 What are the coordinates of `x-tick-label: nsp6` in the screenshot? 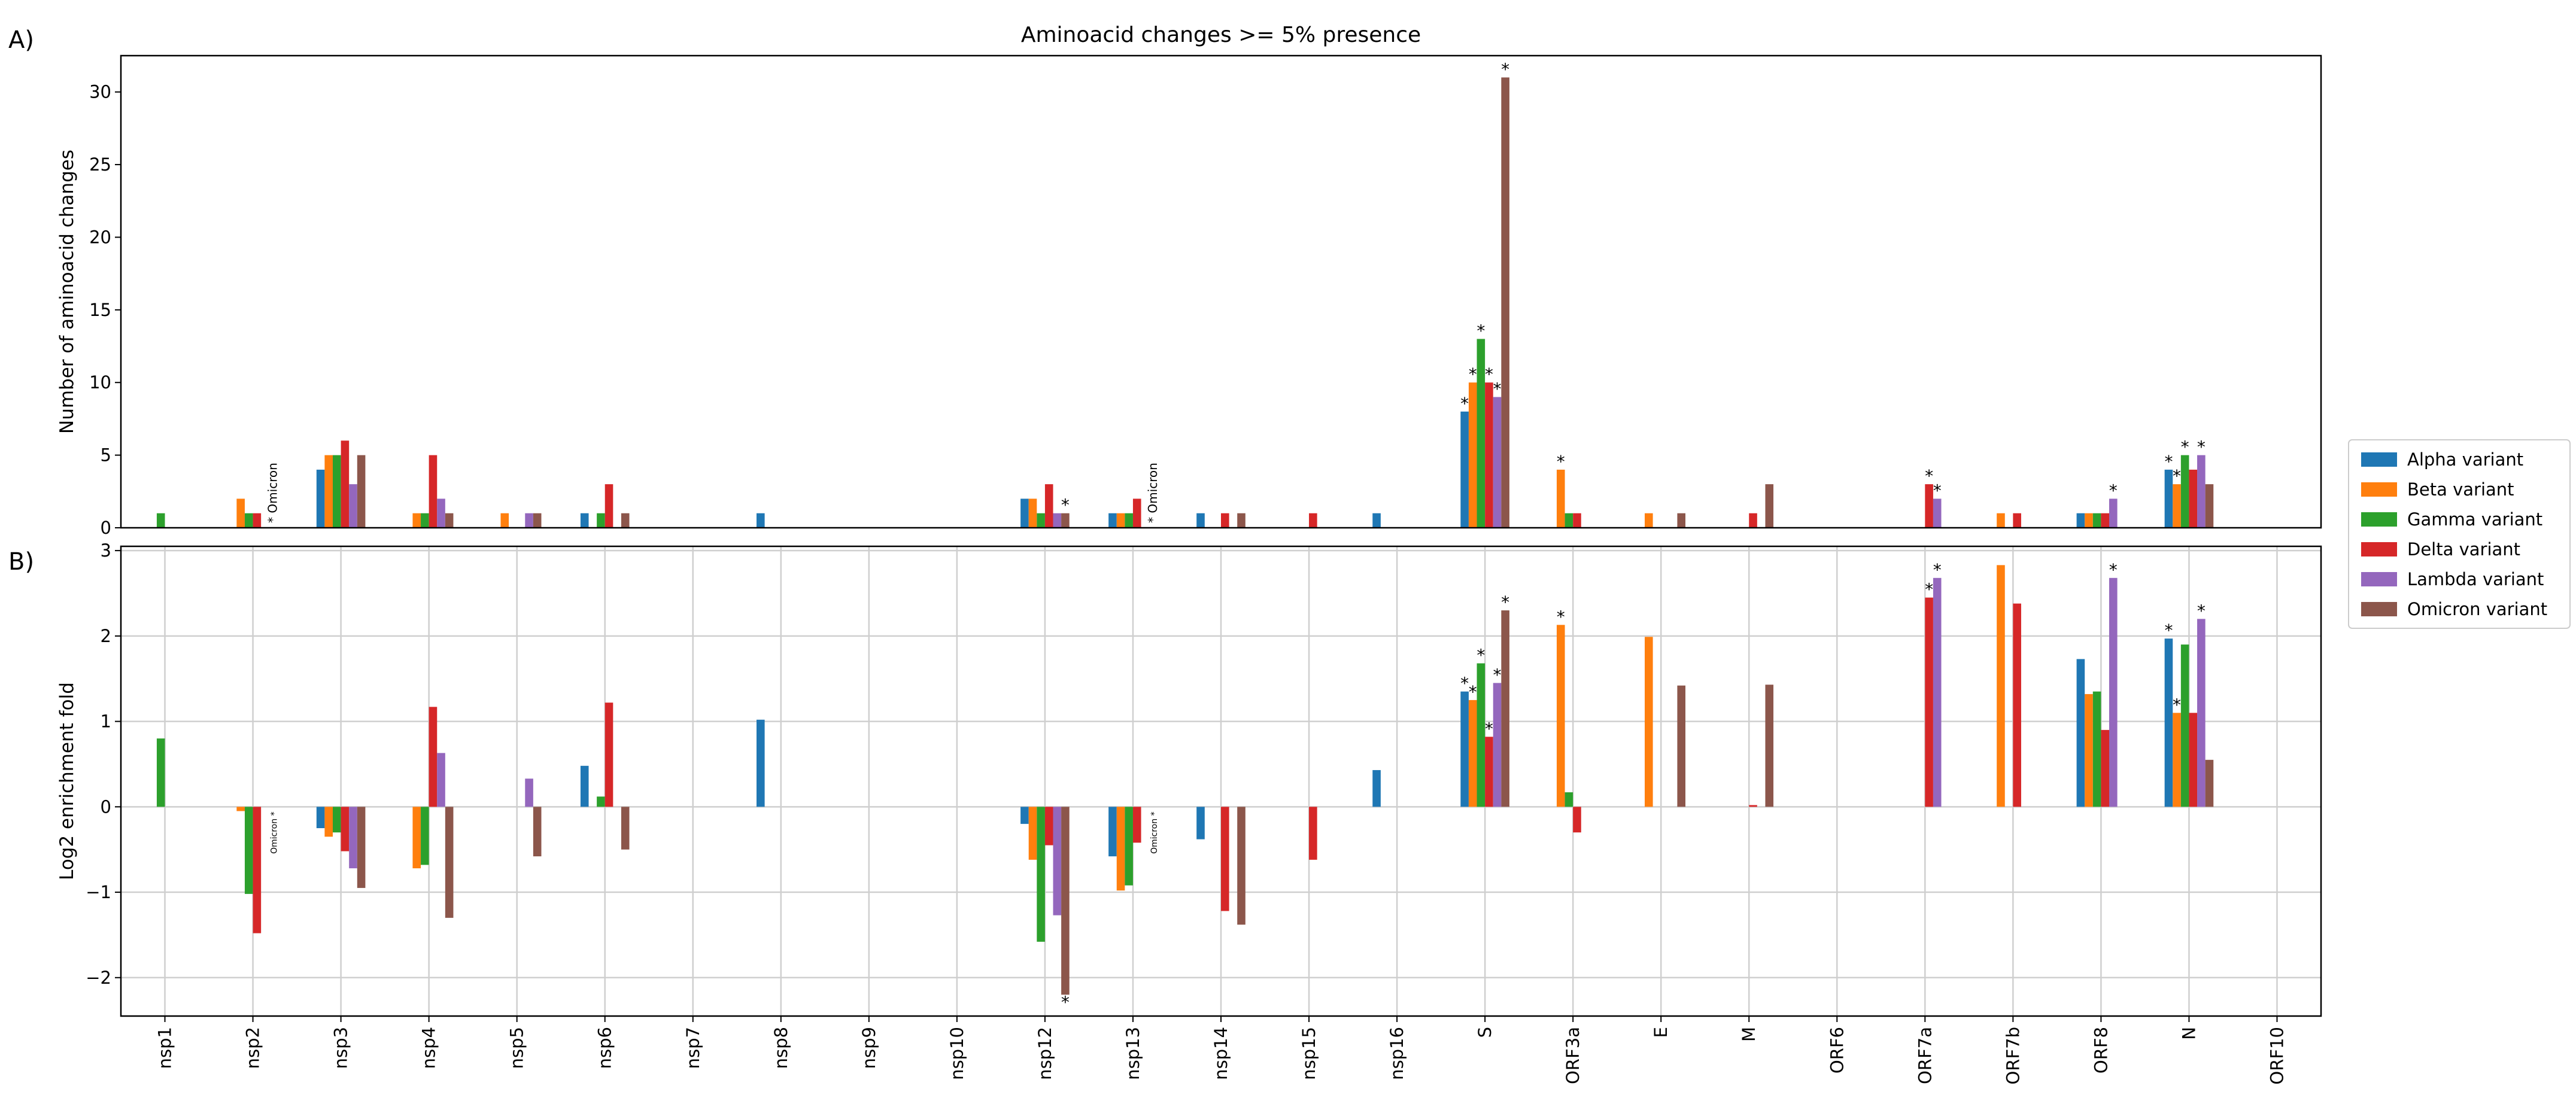 It's located at (605, 1048).